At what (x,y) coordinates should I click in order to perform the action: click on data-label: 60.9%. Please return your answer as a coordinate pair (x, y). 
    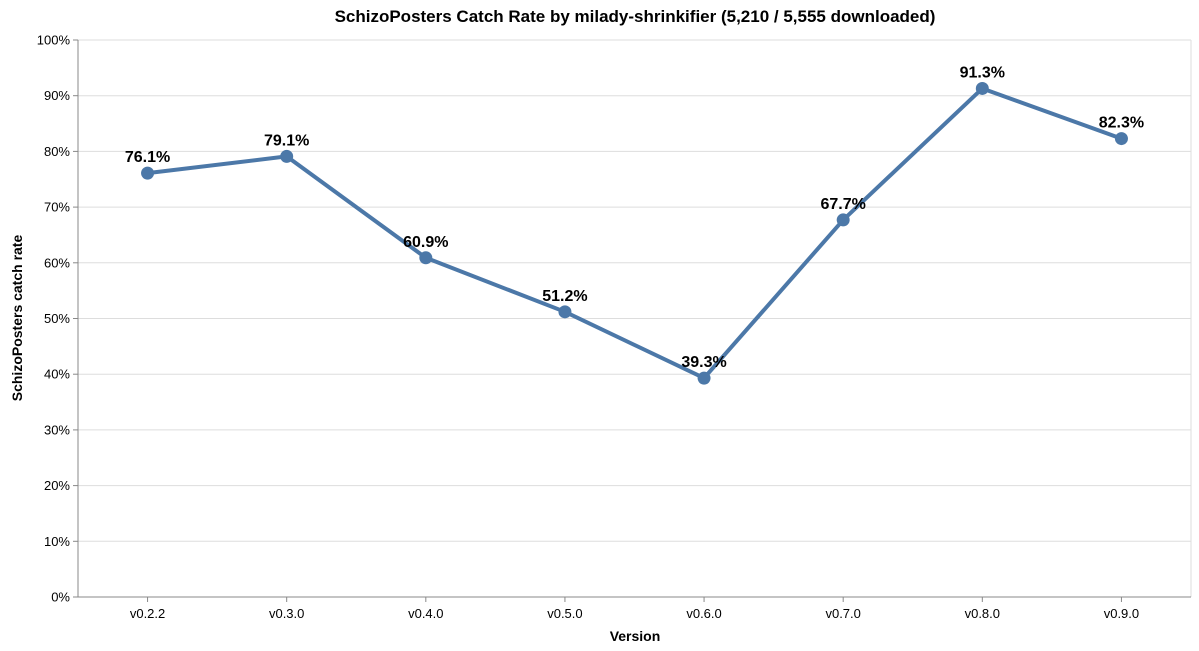
    Looking at the image, I should click on (425, 242).